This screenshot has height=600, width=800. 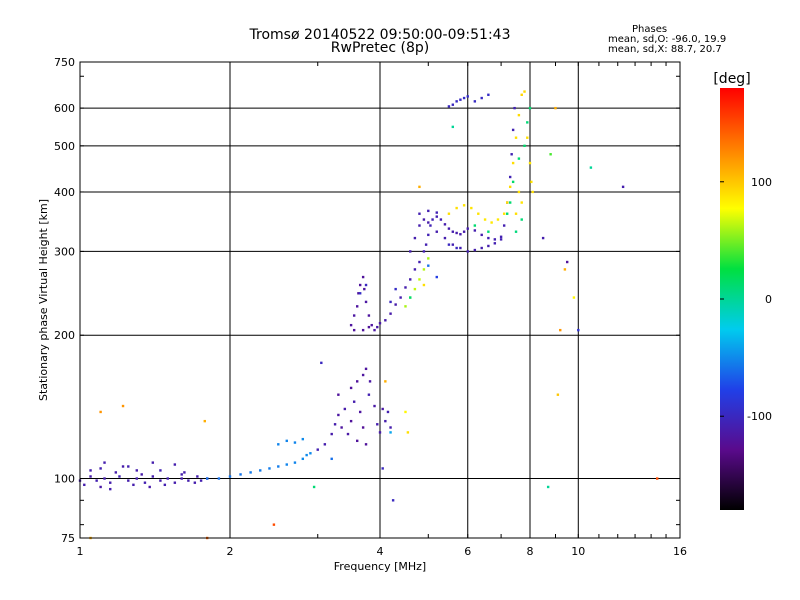 What do you see at coordinates (64, 108) in the screenshot?
I see `y-tick-label: 600` at bounding box center [64, 108].